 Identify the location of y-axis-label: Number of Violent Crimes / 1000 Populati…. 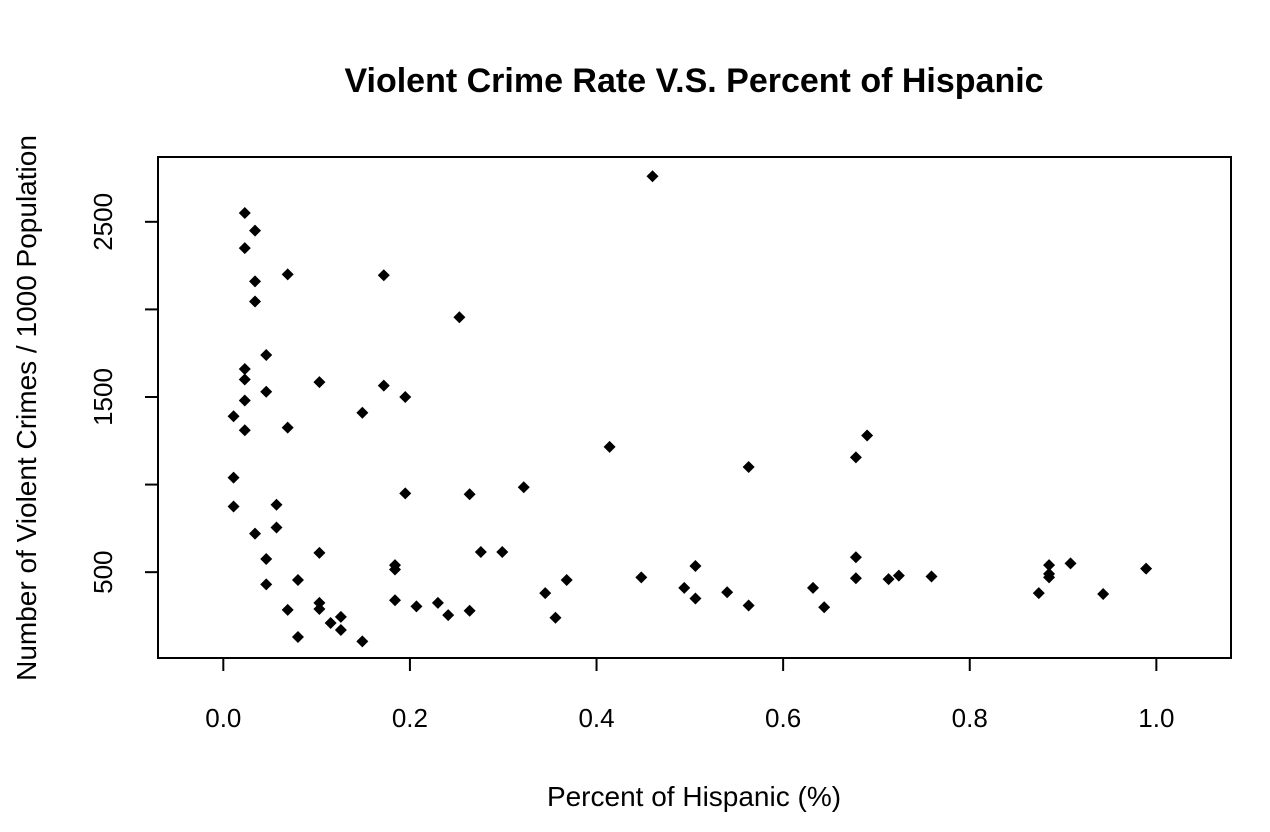
(26, 408).